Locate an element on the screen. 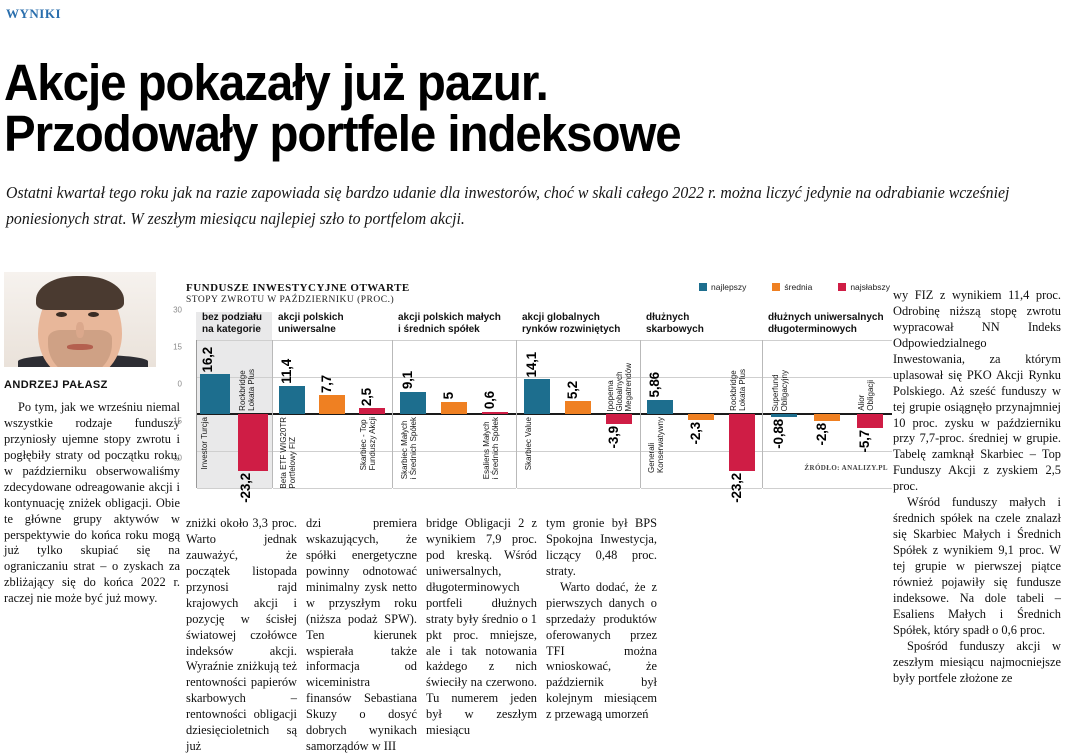  chart-bar-value: -3,9 is located at coordinates (614, 437).